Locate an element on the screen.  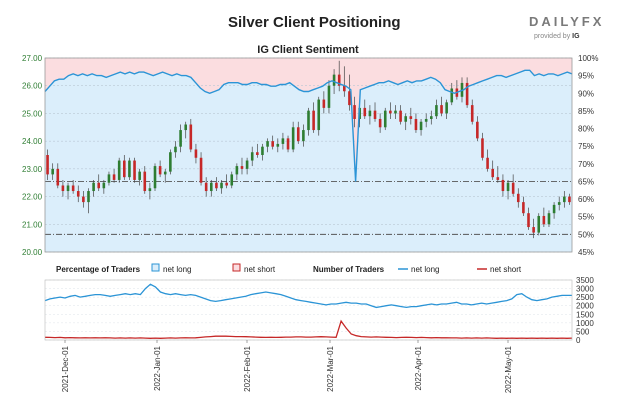
y-tick-label: 23.00 is located at coordinates (32, 169).